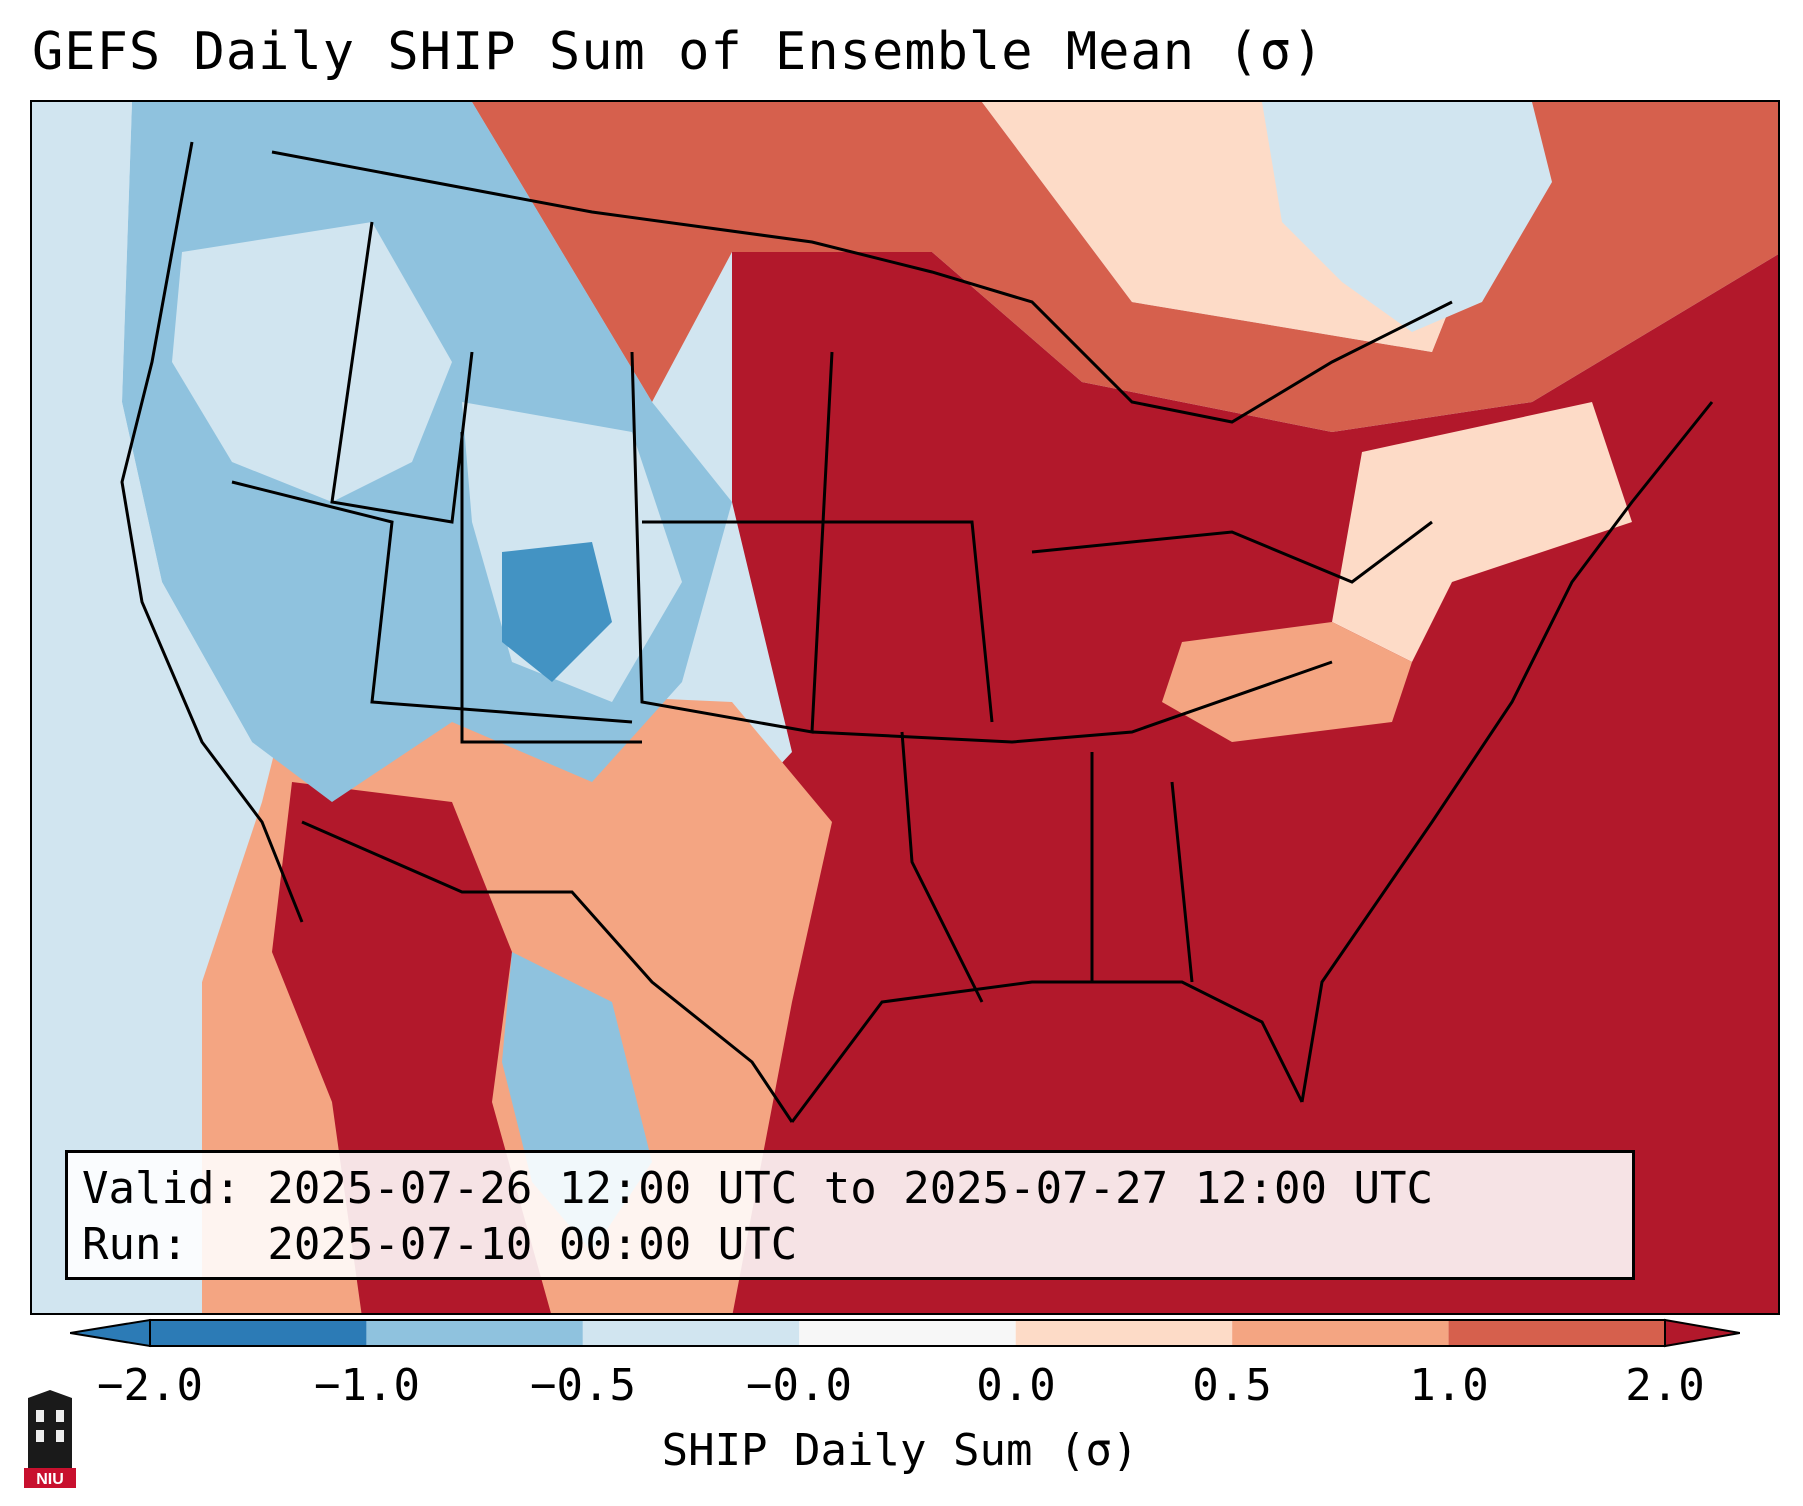  I want to click on region-light-negative-west, so click(312, 362).